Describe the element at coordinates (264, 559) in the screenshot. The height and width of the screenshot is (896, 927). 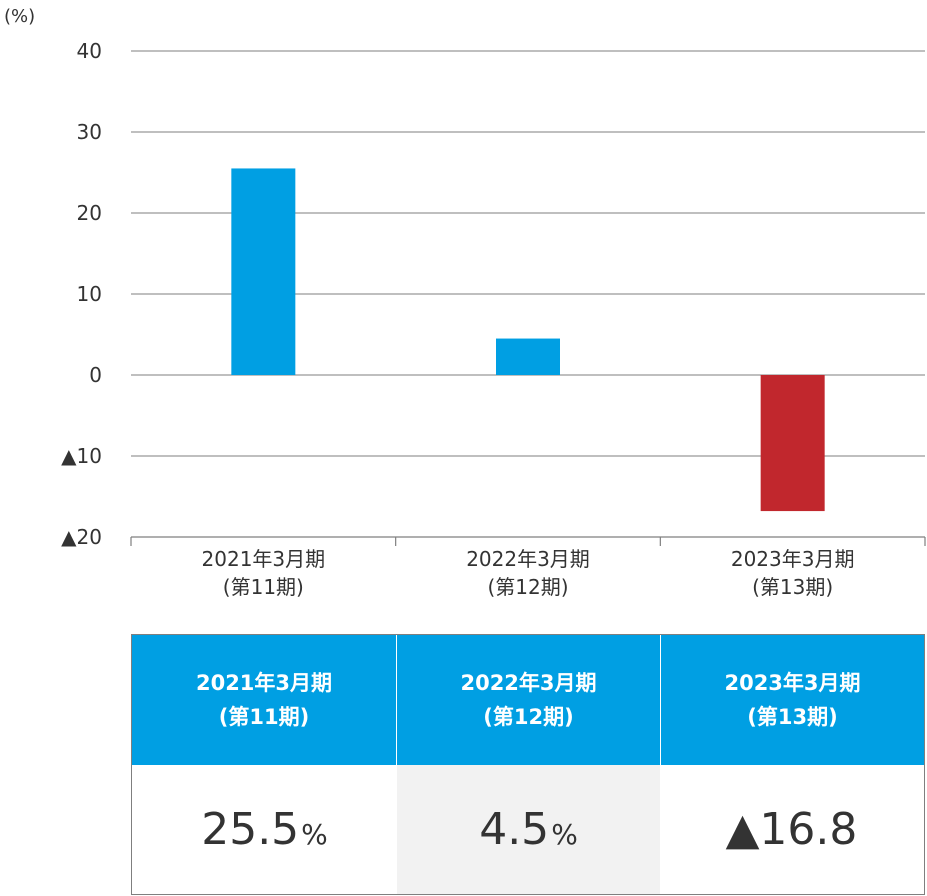
I see `x-category-label: 2021年3月期` at that location.